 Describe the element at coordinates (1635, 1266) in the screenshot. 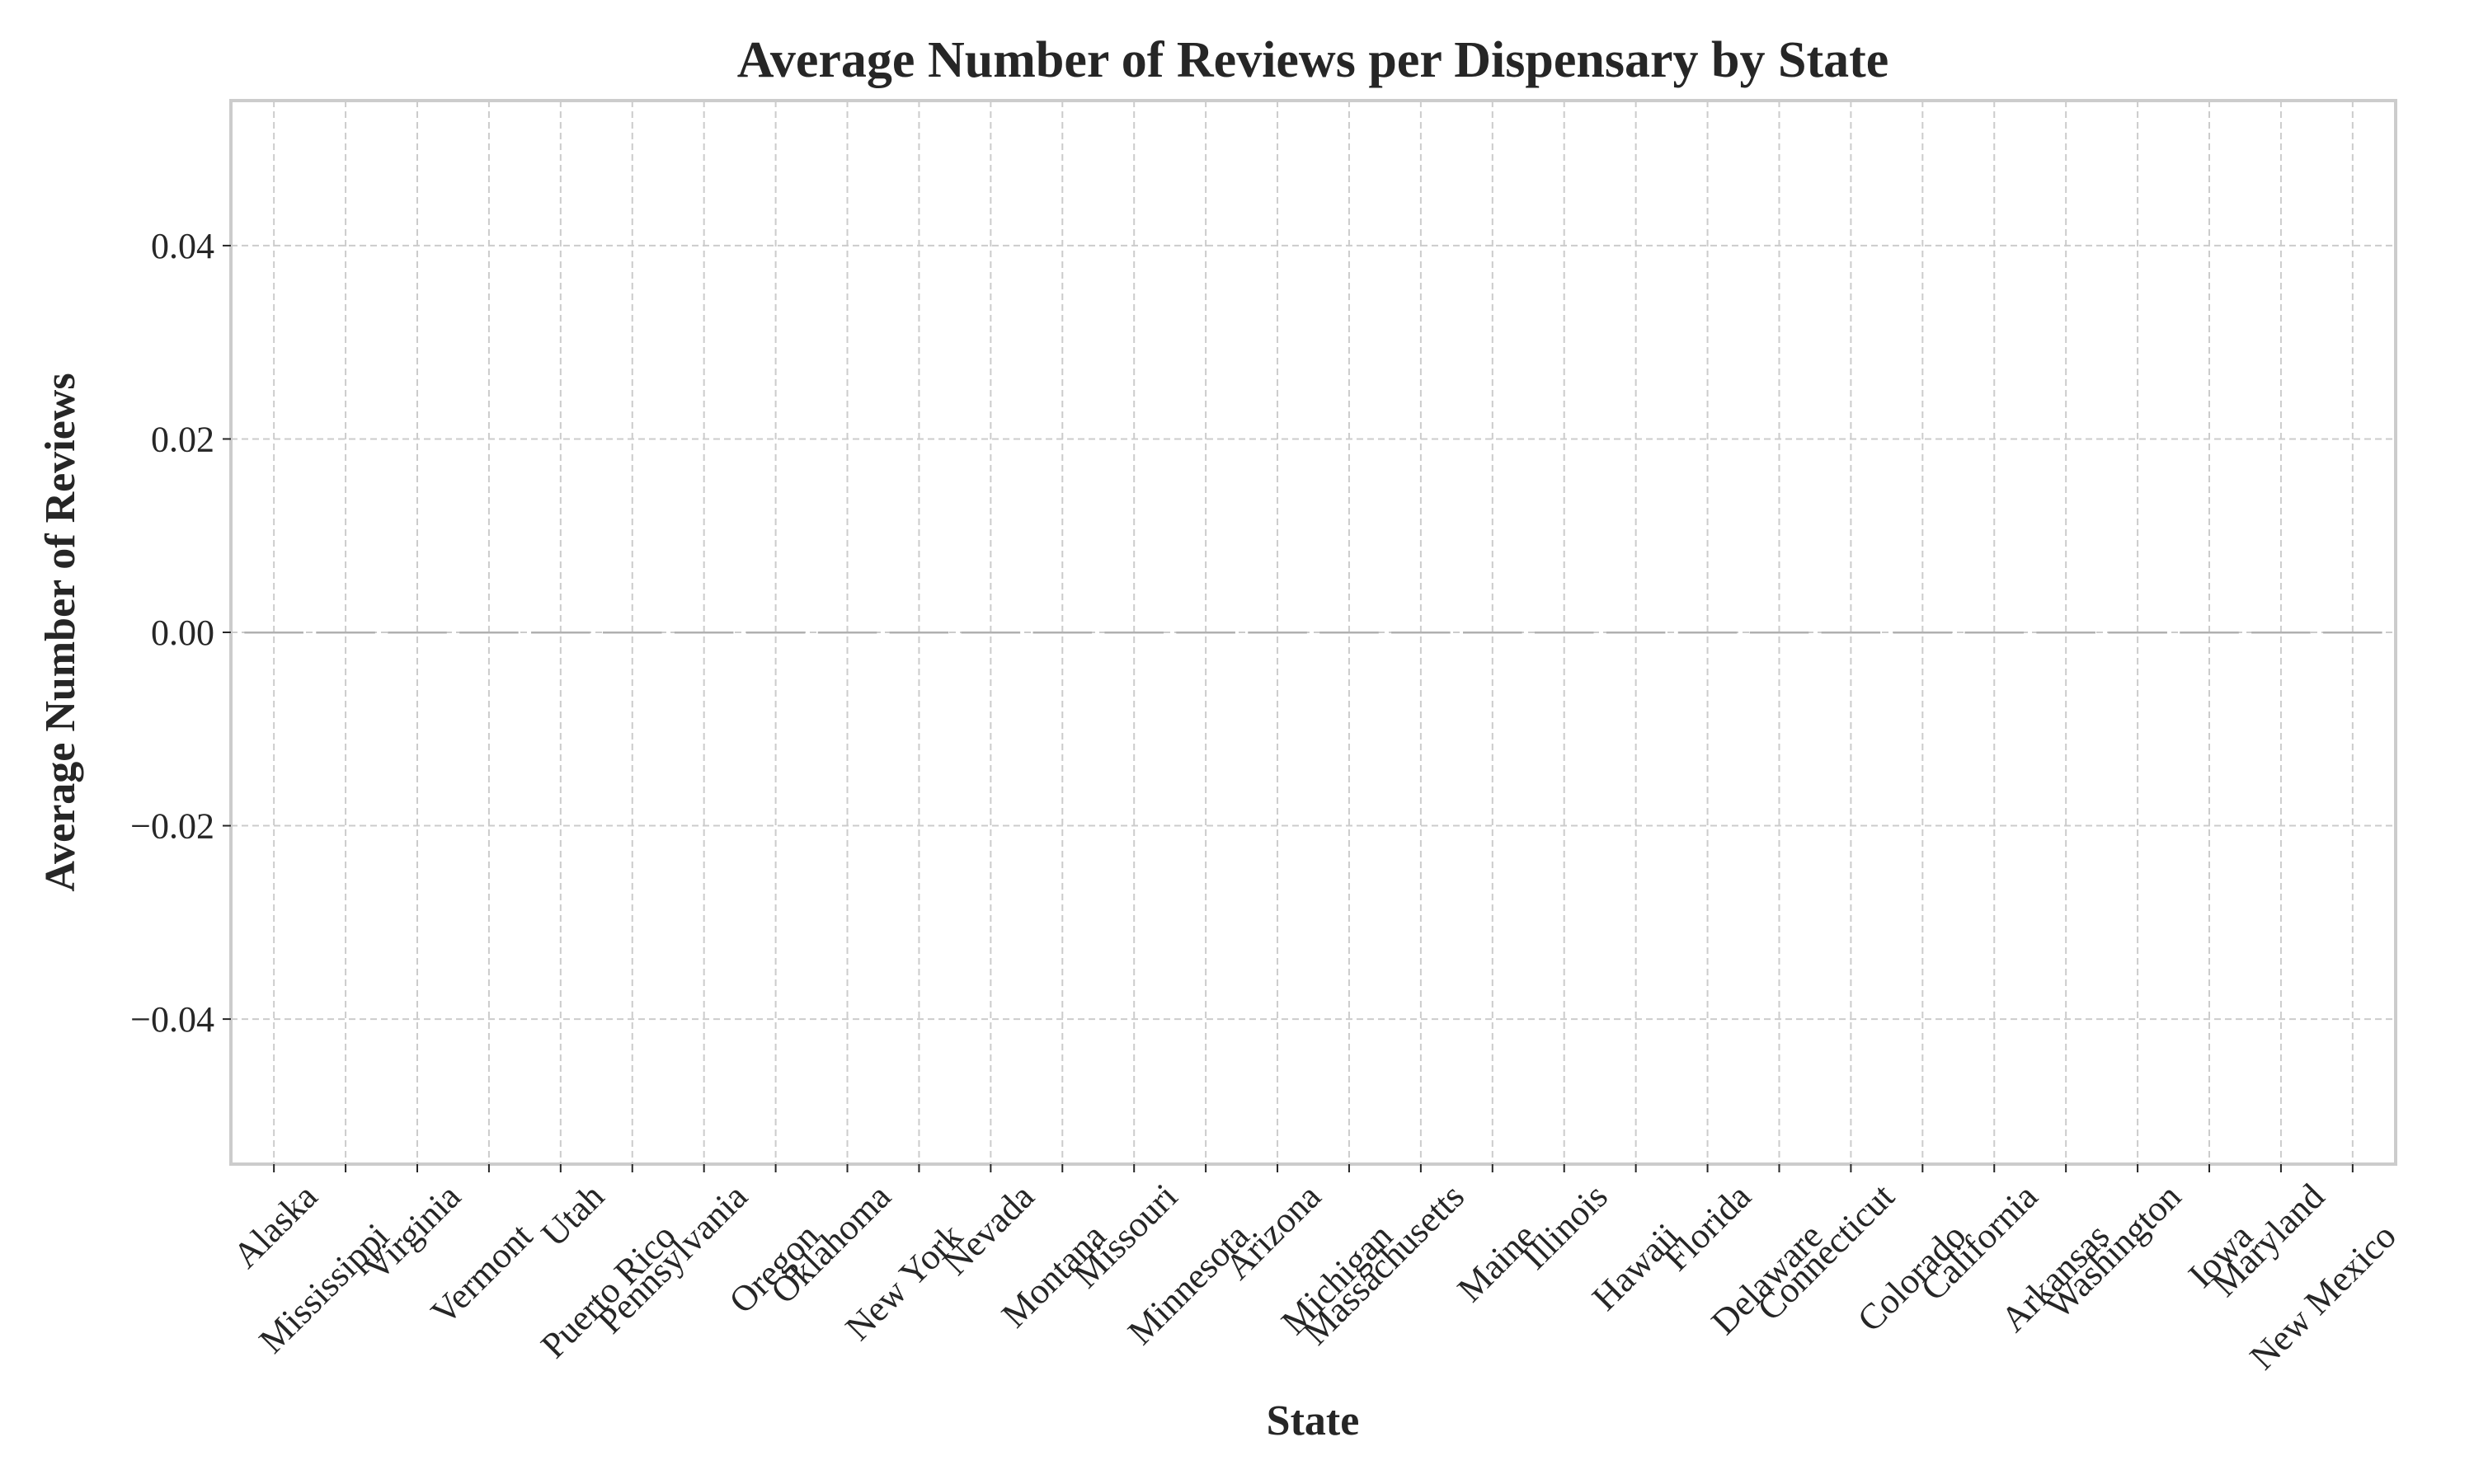

I see `x-tick-label: Hawaii` at that location.